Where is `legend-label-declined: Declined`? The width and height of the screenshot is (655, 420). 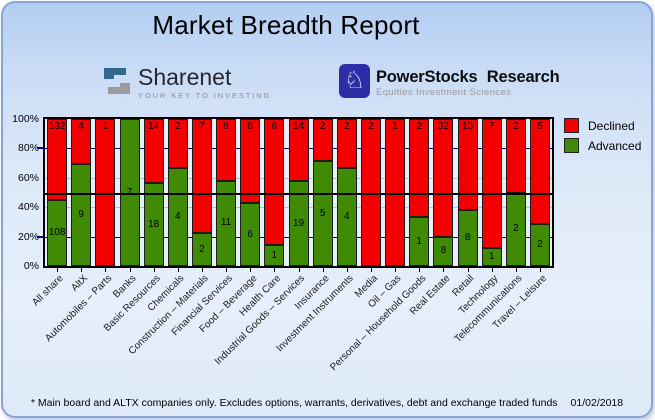 legend-label-declined: Declined is located at coordinates (611, 125).